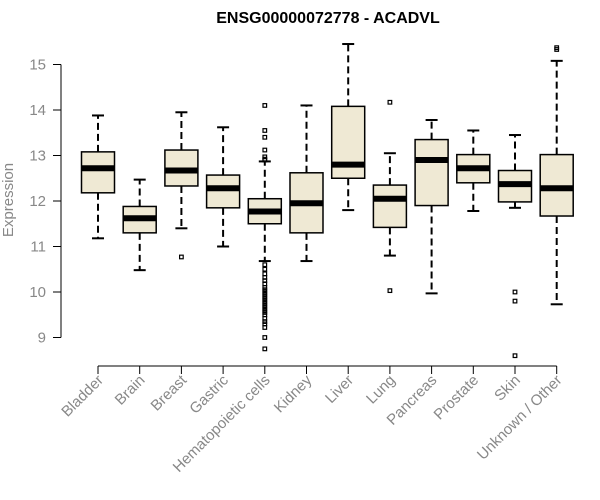 This screenshot has width=600, height=500. I want to click on x-tick-label: Skin, so click(507, 388).